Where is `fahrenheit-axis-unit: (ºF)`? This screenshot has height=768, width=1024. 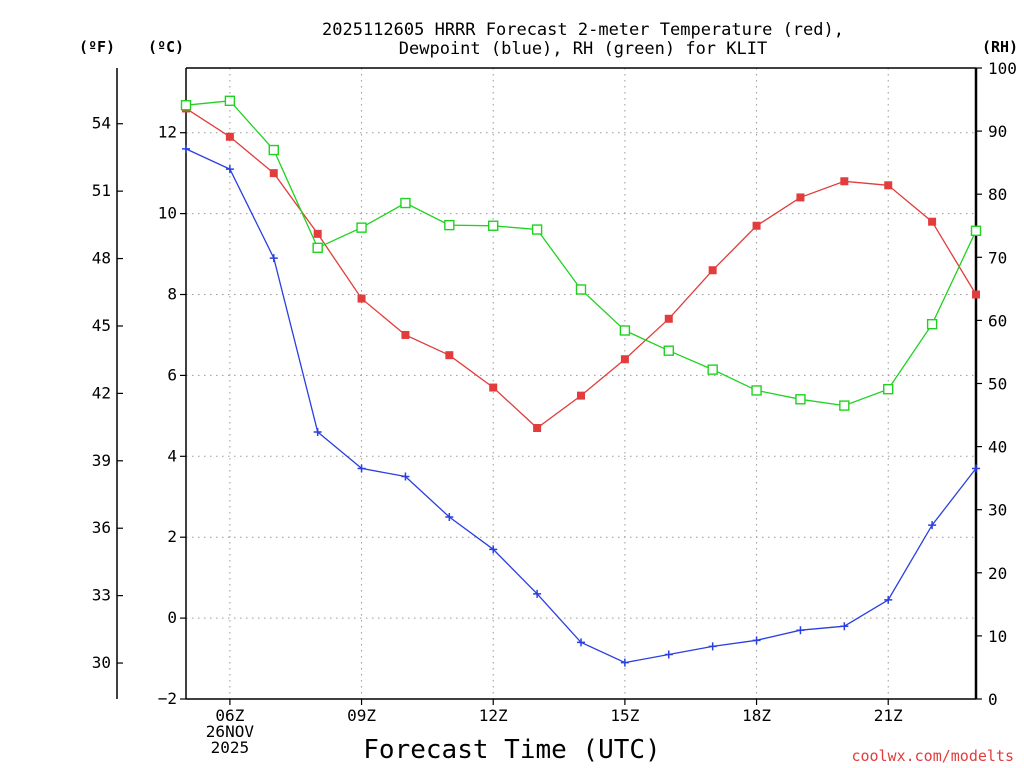 fahrenheit-axis-unit: (ºF) is located at coordinates (97, 47).